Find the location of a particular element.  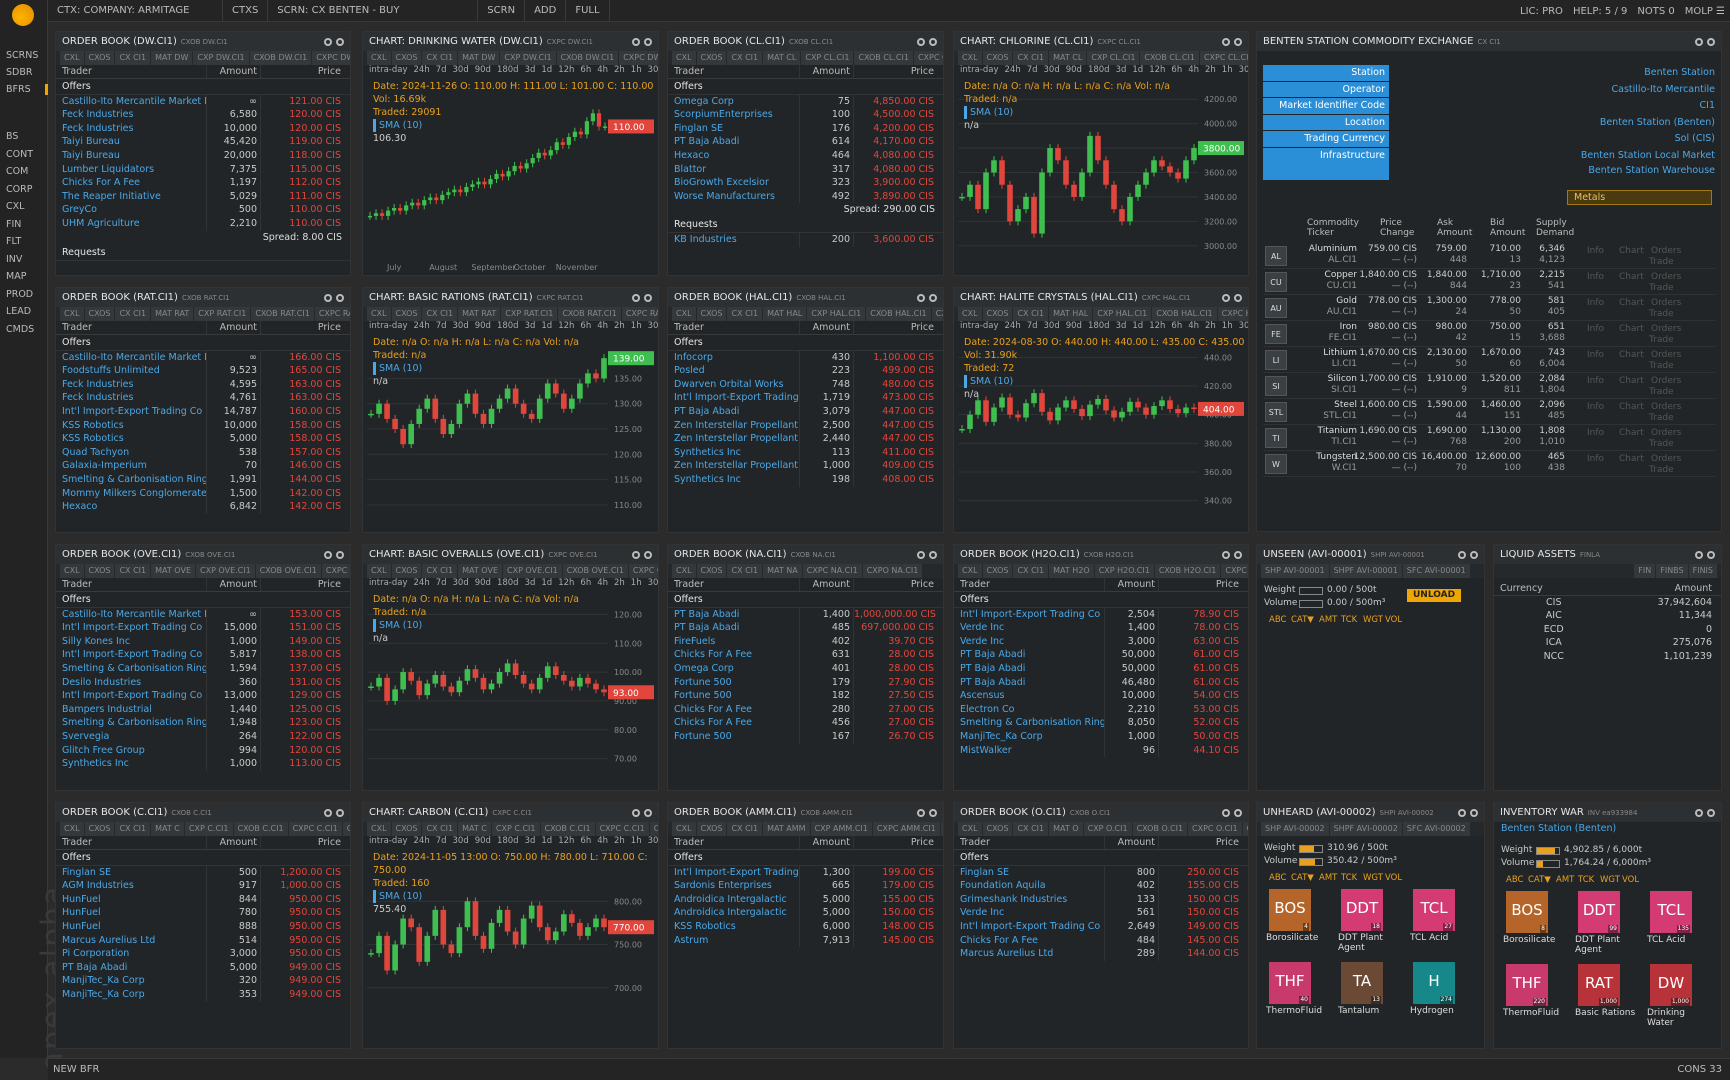

period: 30m is located at coordinates (1243, 326).